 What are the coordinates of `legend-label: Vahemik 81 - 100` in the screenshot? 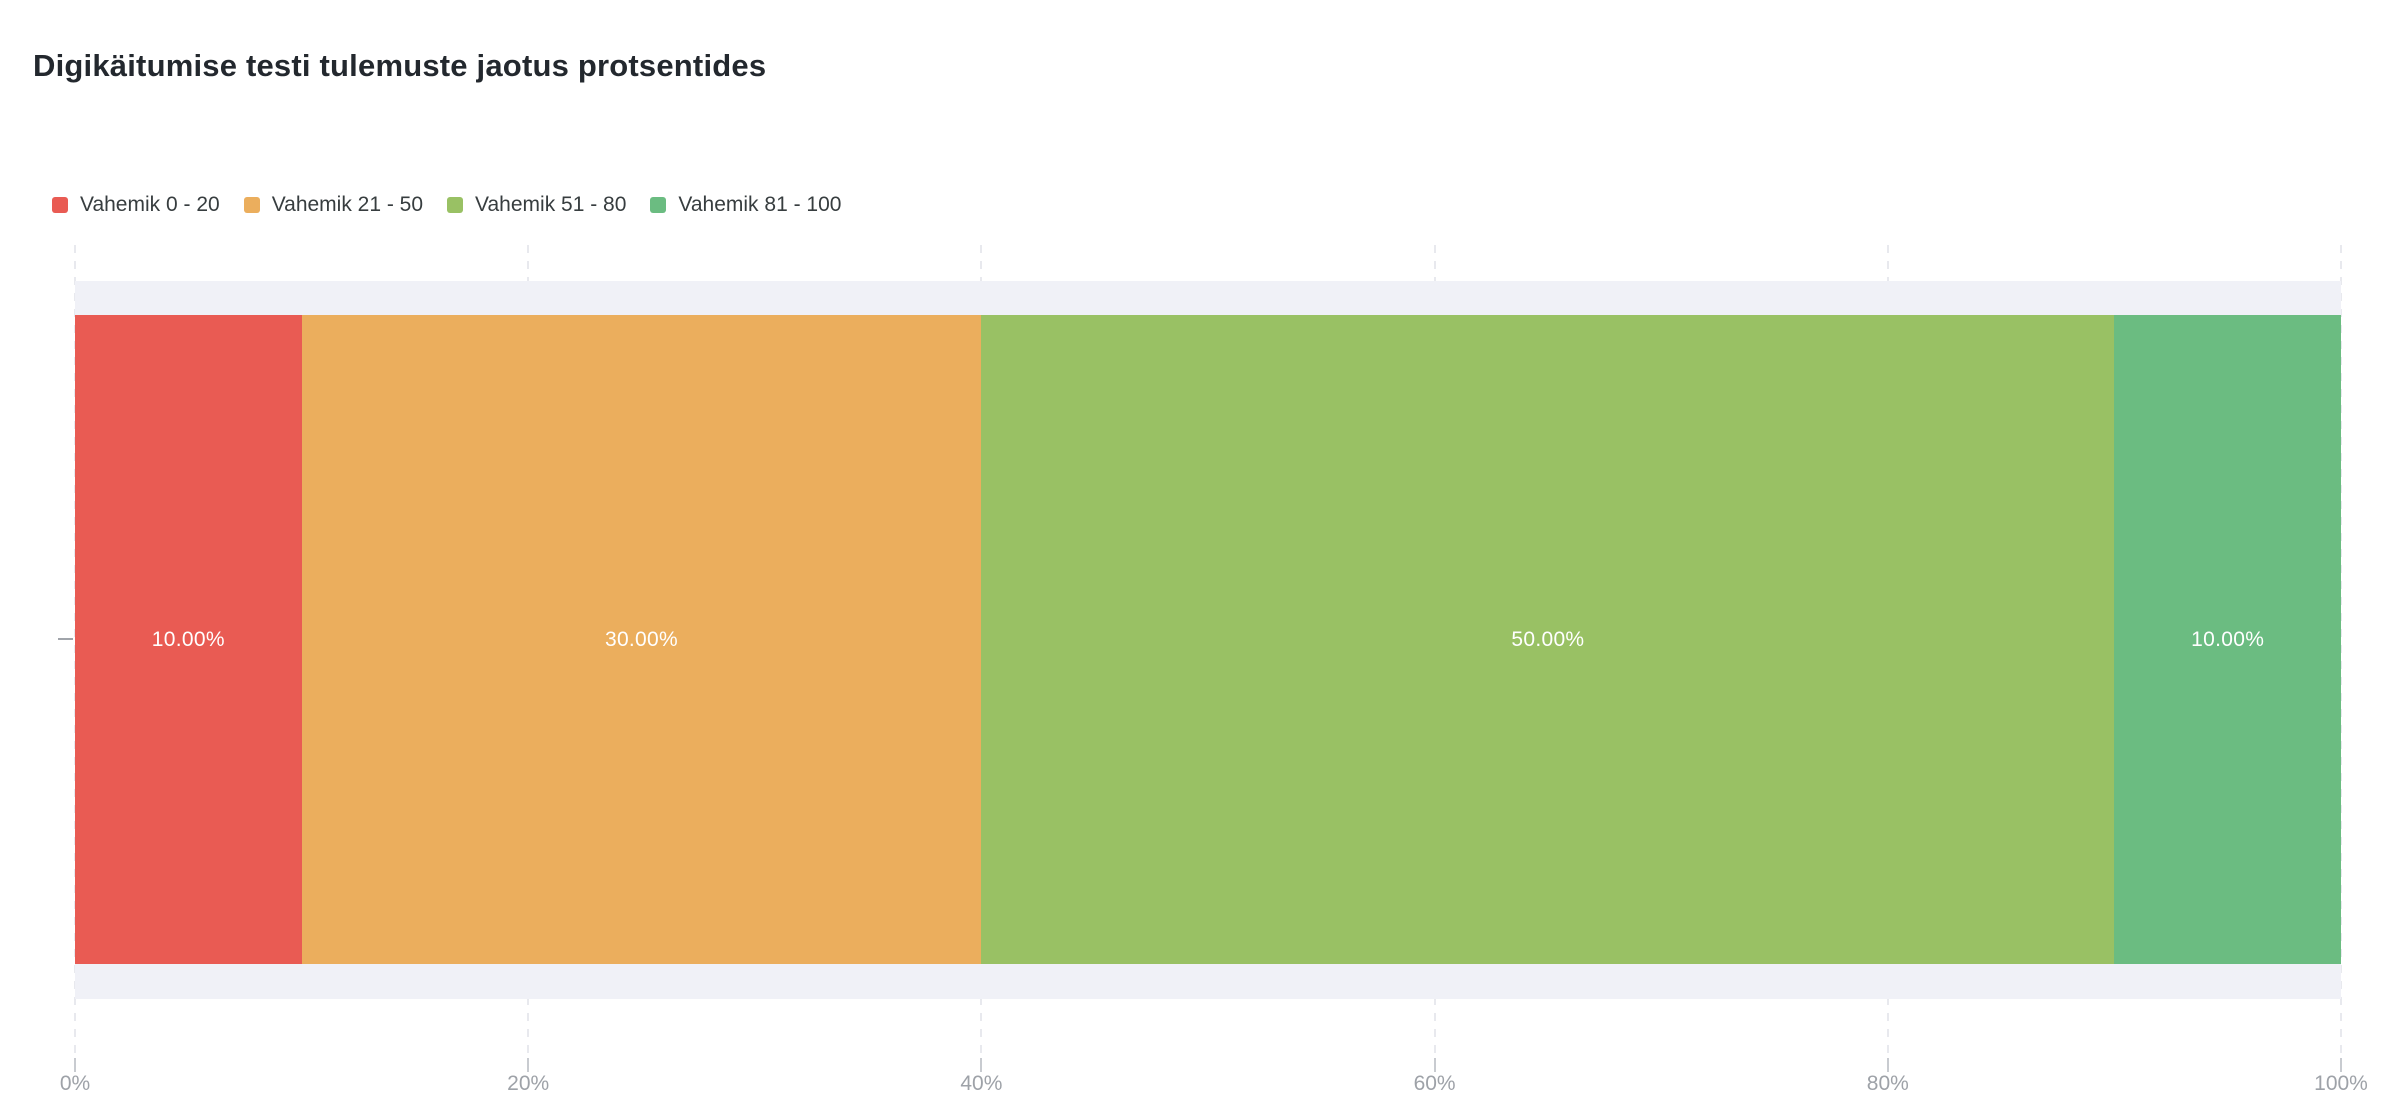 It's located at (760, 204).